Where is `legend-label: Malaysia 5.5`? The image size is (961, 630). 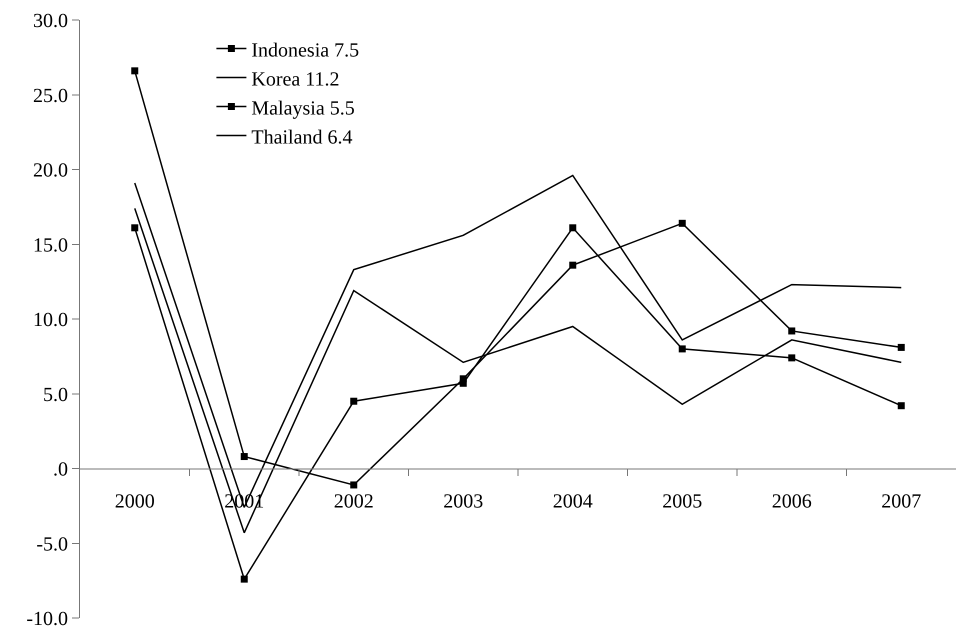
legend-label: Malaysia 5.5 is located at coordinates (303, 108).